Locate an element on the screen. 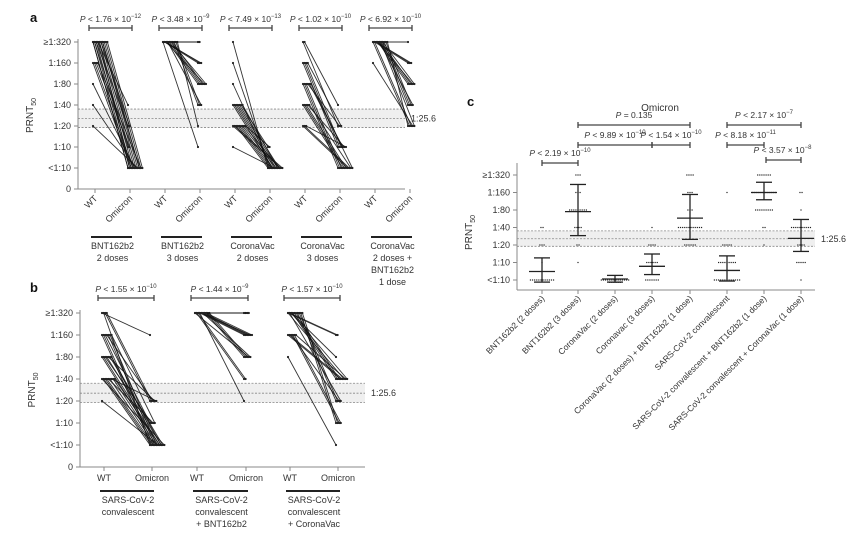 This screenshot has width=865, height=533. comparison-bracket-group: P < 1.54 × 10−10 is located at coordinates (671, 139).